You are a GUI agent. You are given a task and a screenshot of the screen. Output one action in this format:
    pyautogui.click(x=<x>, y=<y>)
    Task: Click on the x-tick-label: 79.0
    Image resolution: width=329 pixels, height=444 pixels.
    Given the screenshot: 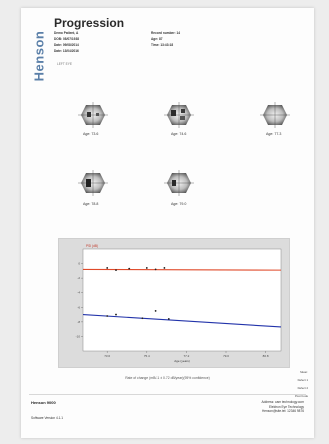 What is the action you would take?
    pyautogui.click(x=226, y=356)
    